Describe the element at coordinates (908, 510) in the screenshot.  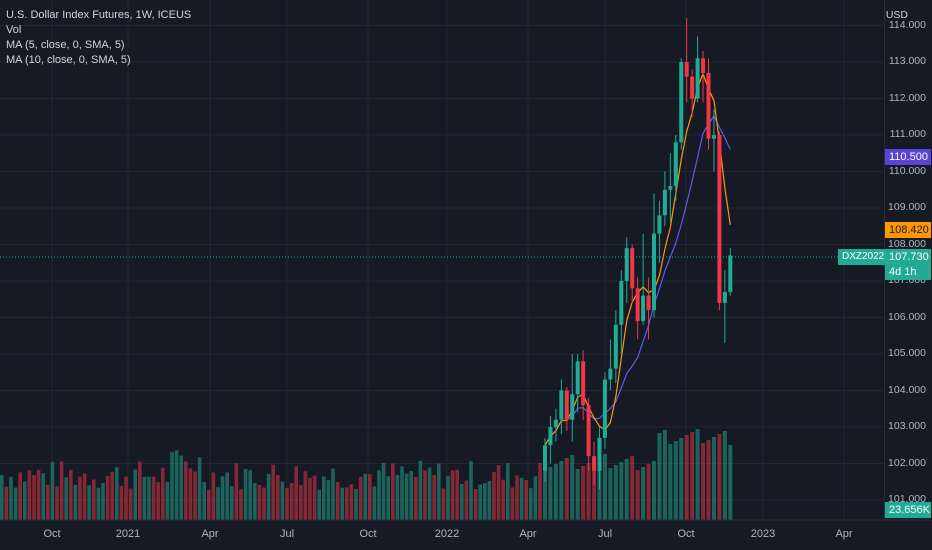
I see `volume-tag: 23.656K` at that location.